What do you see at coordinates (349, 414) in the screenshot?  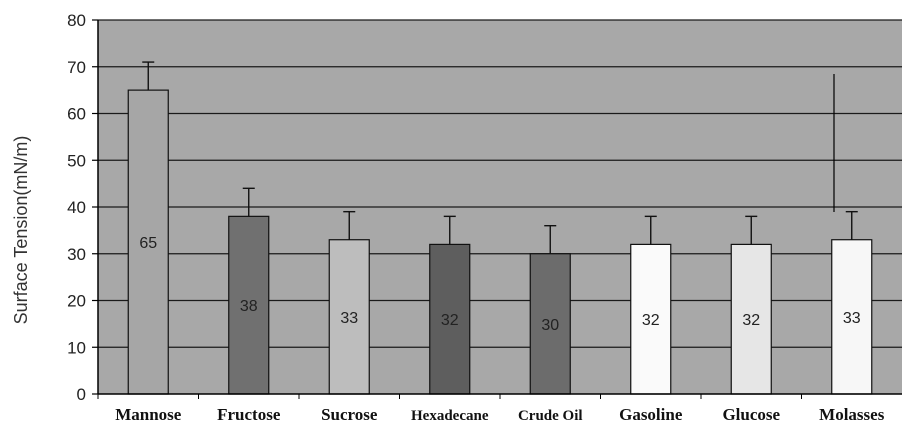 I see `x-tick-label: Sucrose` at bounding box center [349, 414].